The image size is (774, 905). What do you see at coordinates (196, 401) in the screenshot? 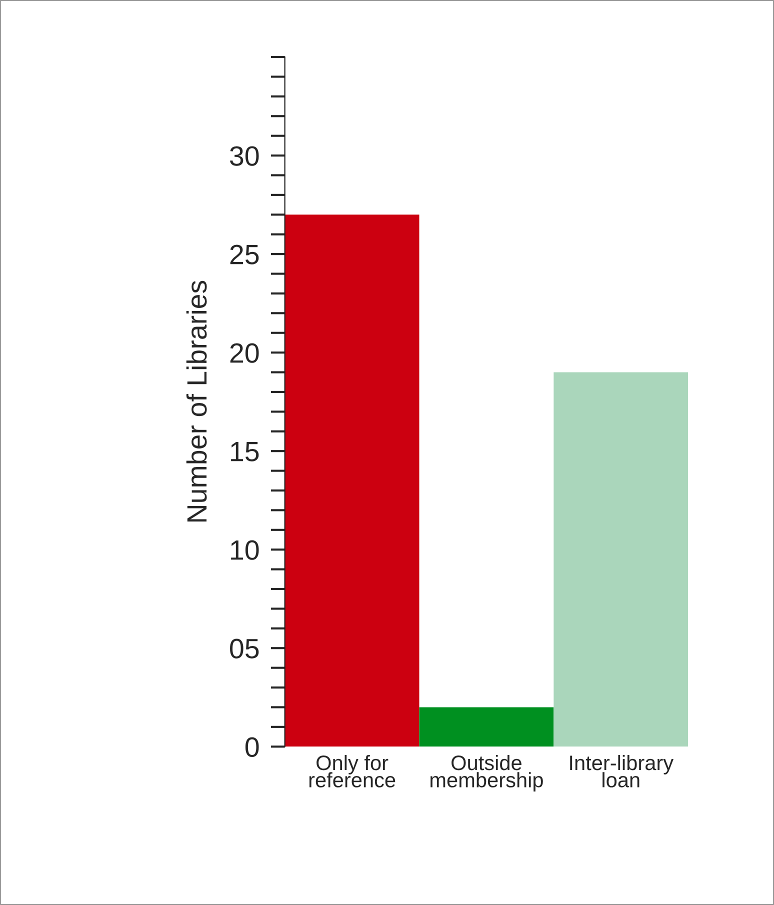
I see `y-axis-title: Number of Libraries` at bounding box center [196, 401].